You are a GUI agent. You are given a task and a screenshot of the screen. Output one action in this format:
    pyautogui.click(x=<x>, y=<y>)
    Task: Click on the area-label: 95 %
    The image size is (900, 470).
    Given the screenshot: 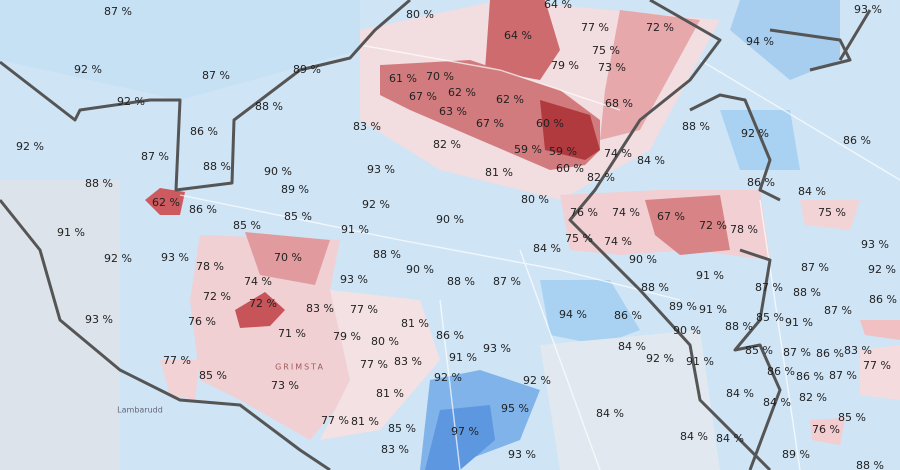 What is the action you would take?
    pyautogui.click(x=515, y=408)
    